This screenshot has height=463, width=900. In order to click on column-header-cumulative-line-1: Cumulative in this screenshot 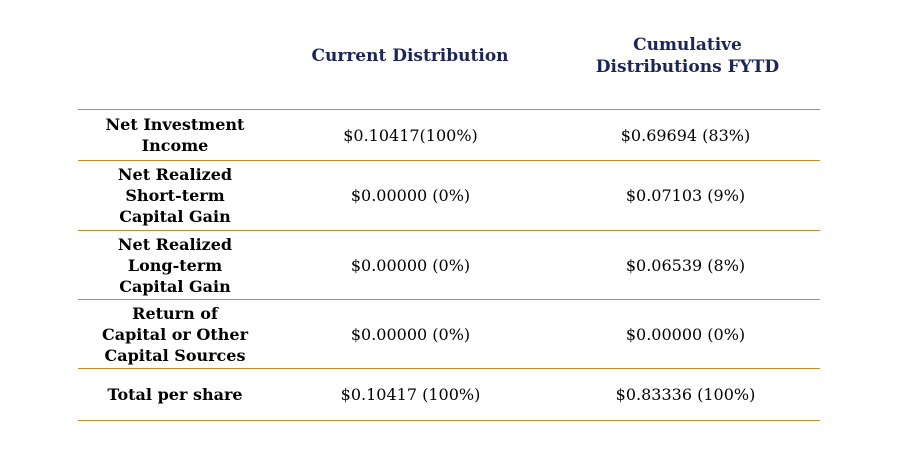, I will do `click(687, 45)`.